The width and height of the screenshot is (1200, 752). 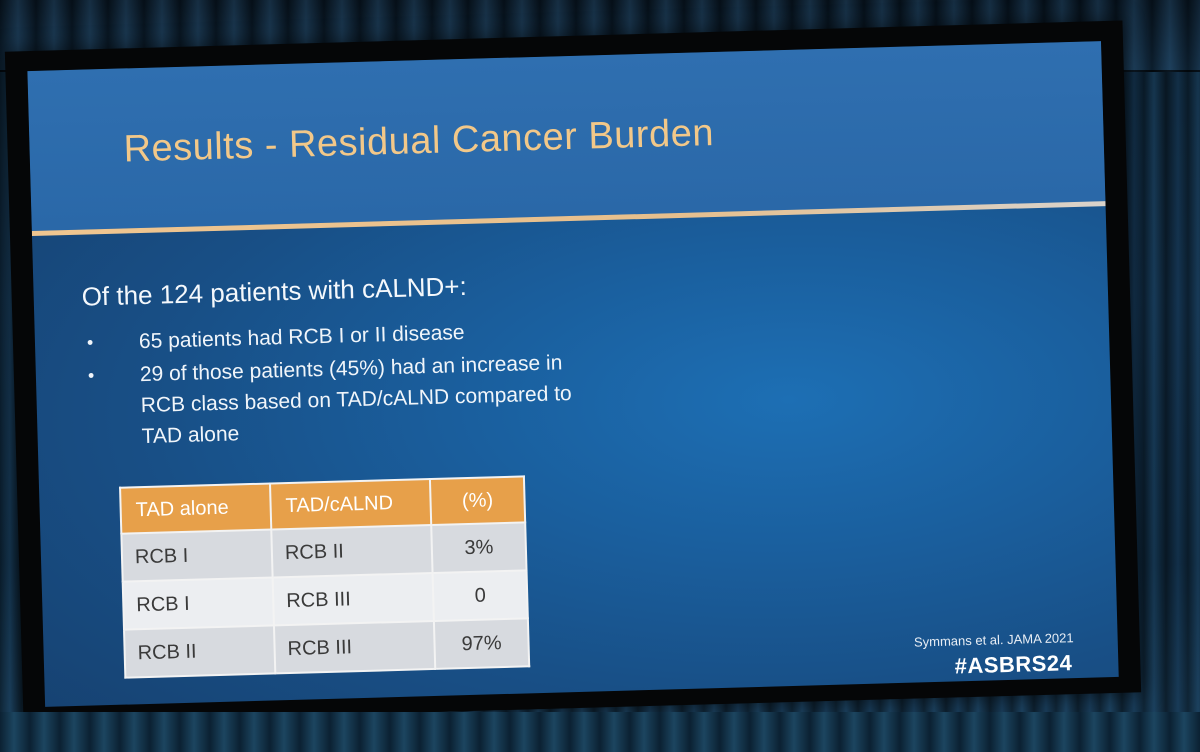 What do you see at coordinates (480, 595) in the screenshot?
I see `table-cell: 0` at bounding box center [480, 595].